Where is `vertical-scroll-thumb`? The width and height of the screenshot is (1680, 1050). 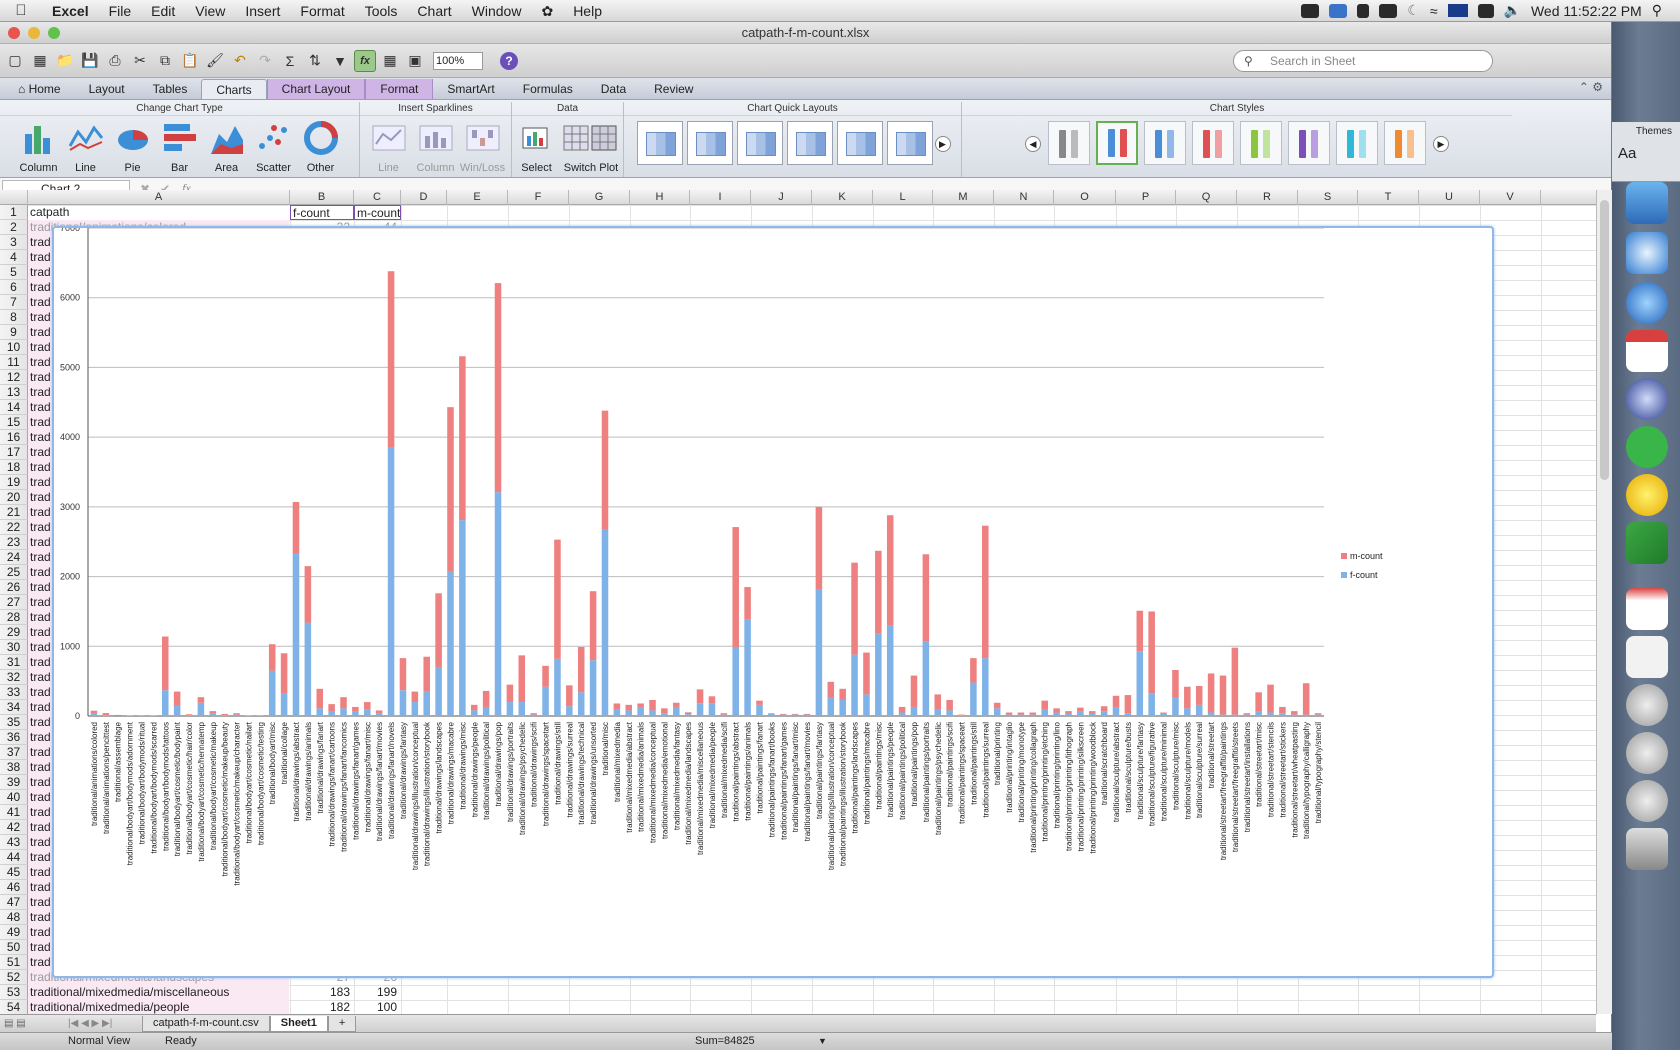
vertical-scroll-thumb is located at coordinates (1604, 340).